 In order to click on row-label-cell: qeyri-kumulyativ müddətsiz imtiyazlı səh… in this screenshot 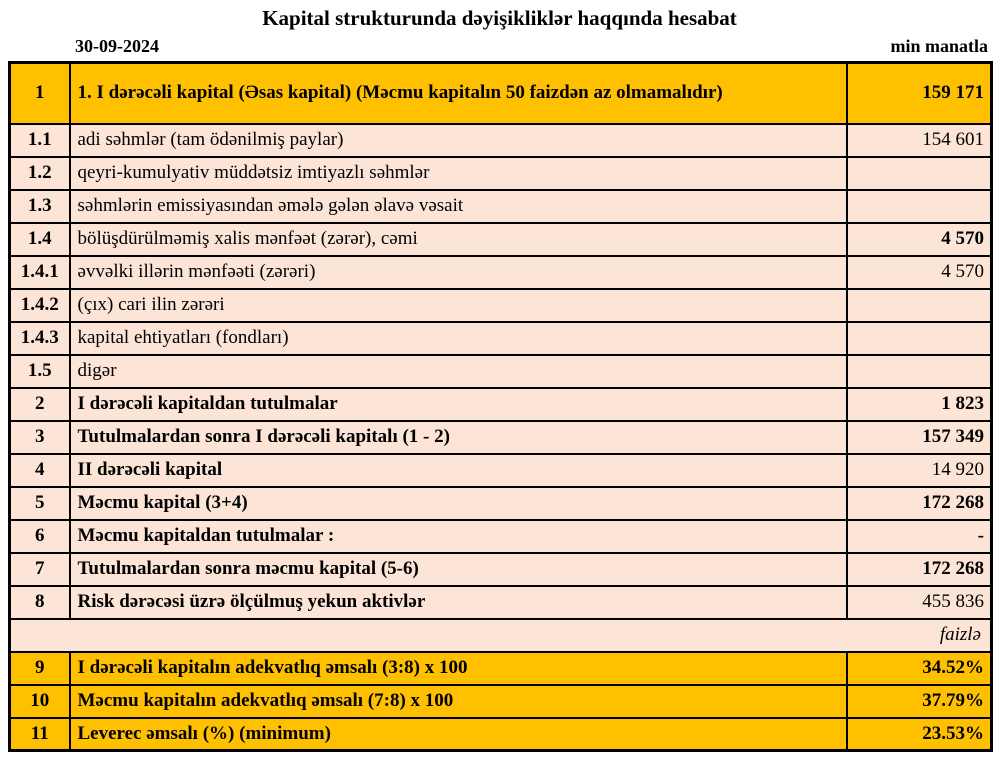, I will do `click(458, 173)`.